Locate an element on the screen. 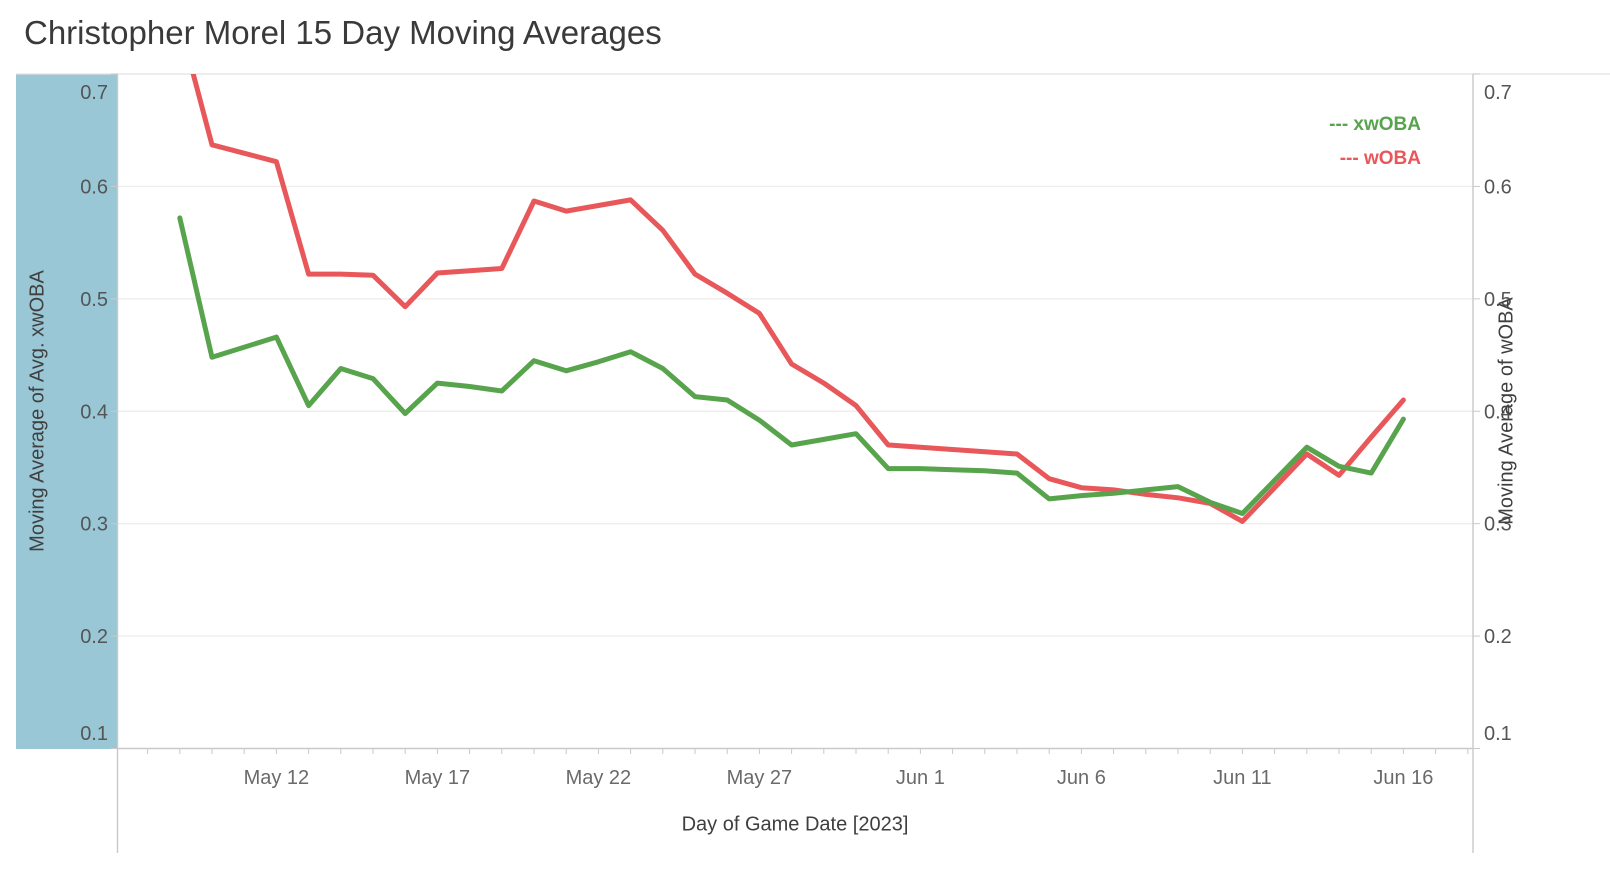  x-tick-label: May 22 is located at coordinates (599, 778).